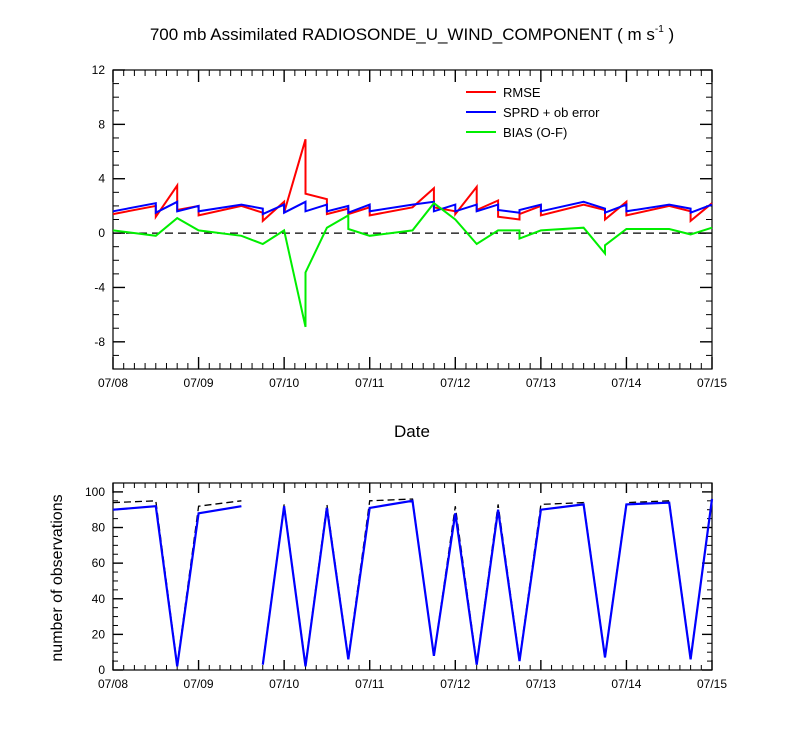 The image size is (800, 755). Describe the element at coordinates (284, 383) in the screenshot. I see `top-x-tick-label: 07/10` at that location.